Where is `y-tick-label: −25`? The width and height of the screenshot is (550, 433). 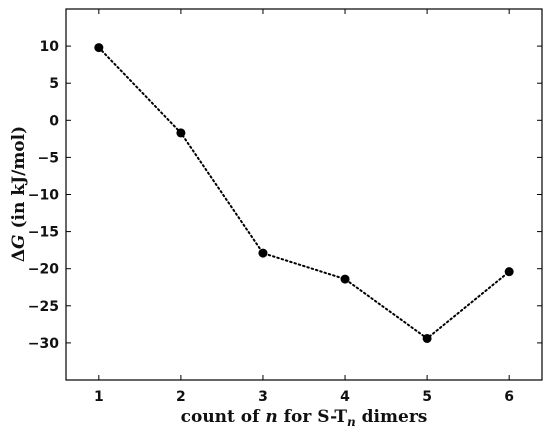 y-tick-label: −25 is located at coordinates (43, 307).